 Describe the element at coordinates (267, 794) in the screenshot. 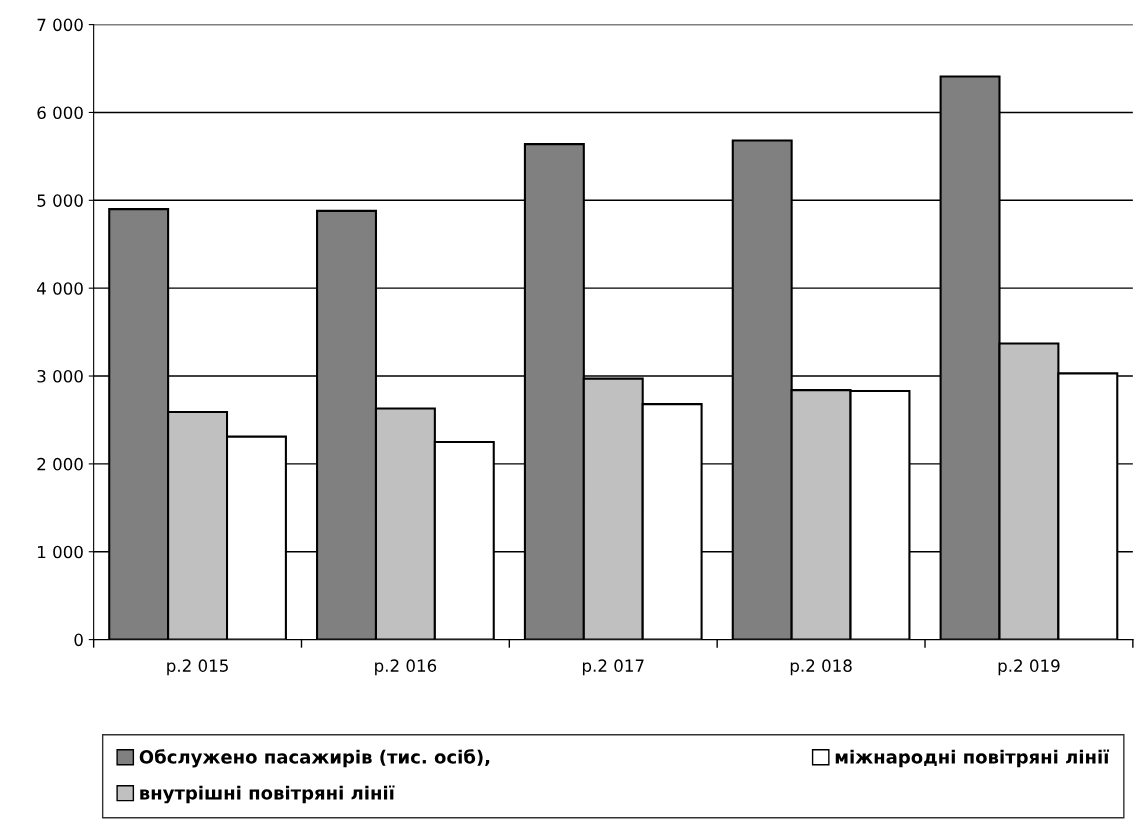

I see `legend-label: внутрішні повітряні лінії` at that location.